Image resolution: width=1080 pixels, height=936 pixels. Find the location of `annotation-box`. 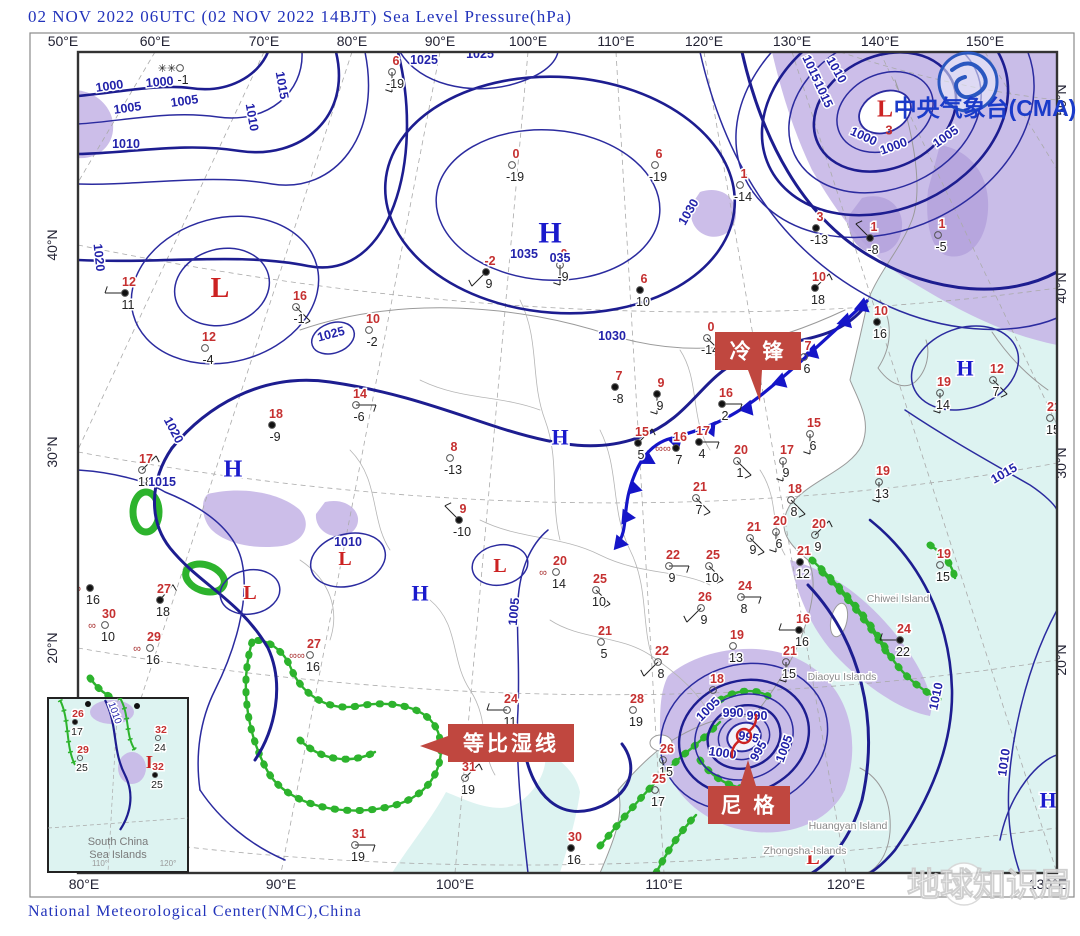

annotation-box is located at coordinates (758, 351).